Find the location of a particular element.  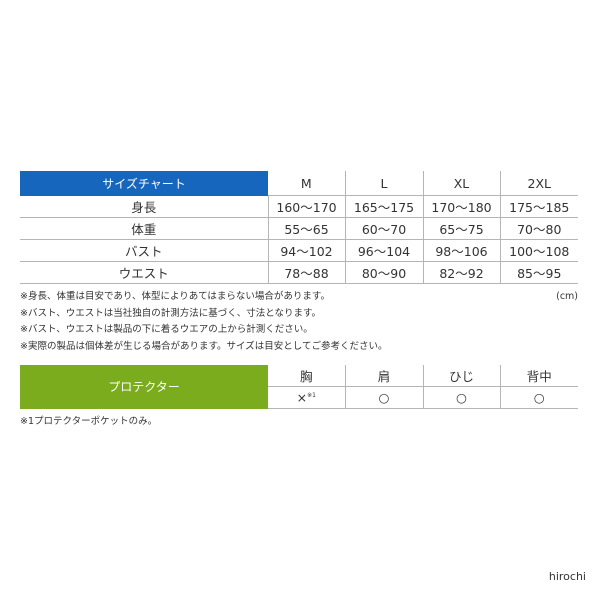

protector-column-shoulder: 肩 is located at coordinates (383, 376).